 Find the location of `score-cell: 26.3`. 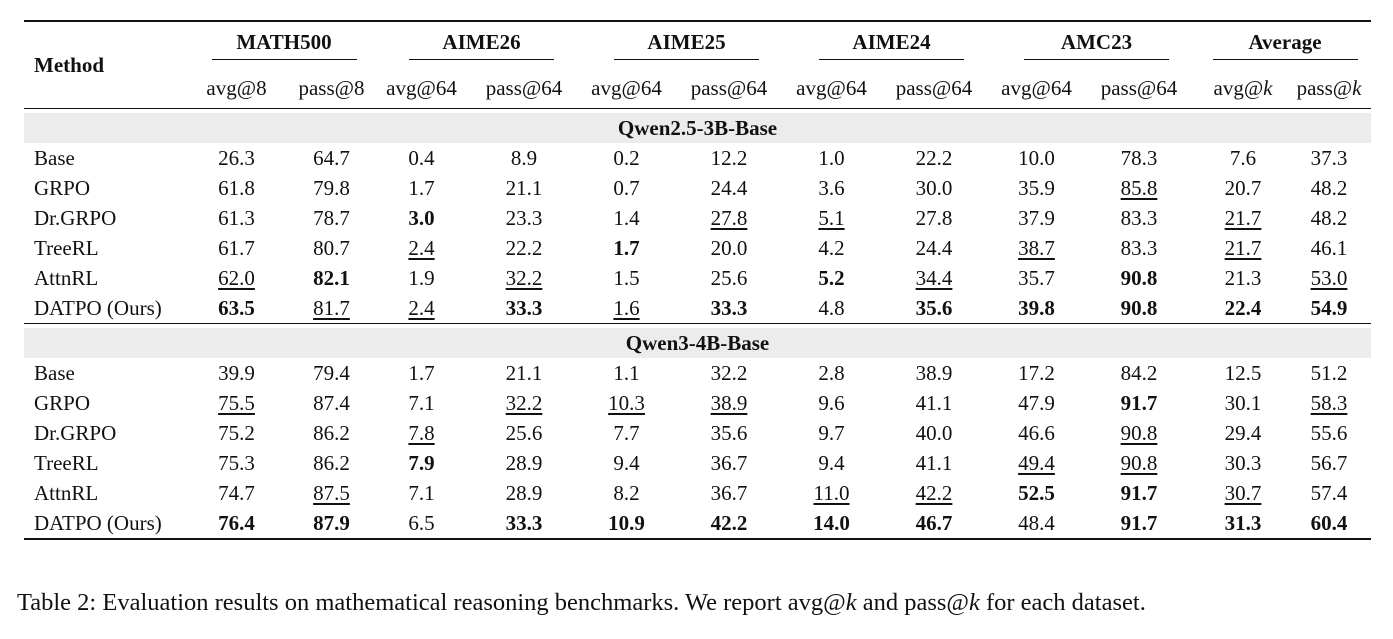

score-cell: 26.3 is located at coordinates (236, 158).